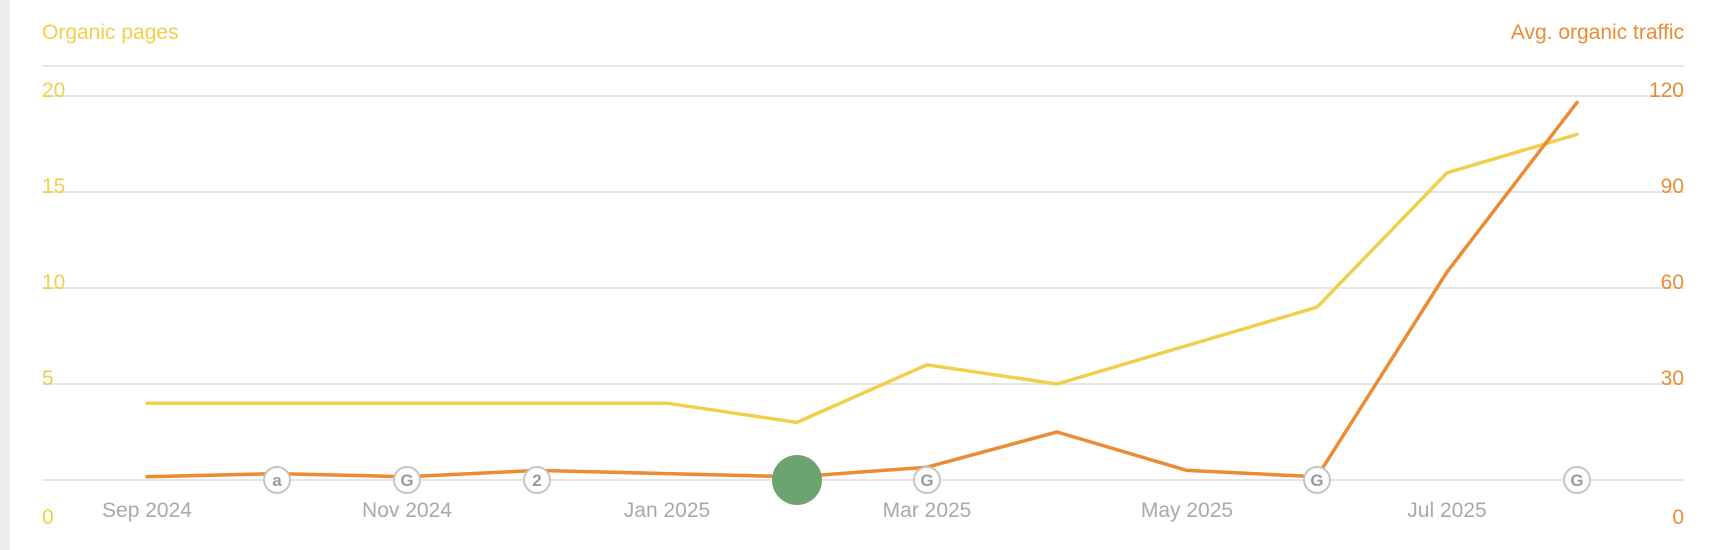 The height and width of the screenshot is (550, 1724). I want to click on right-axis-tick-label: 30, so click(1672, 378).